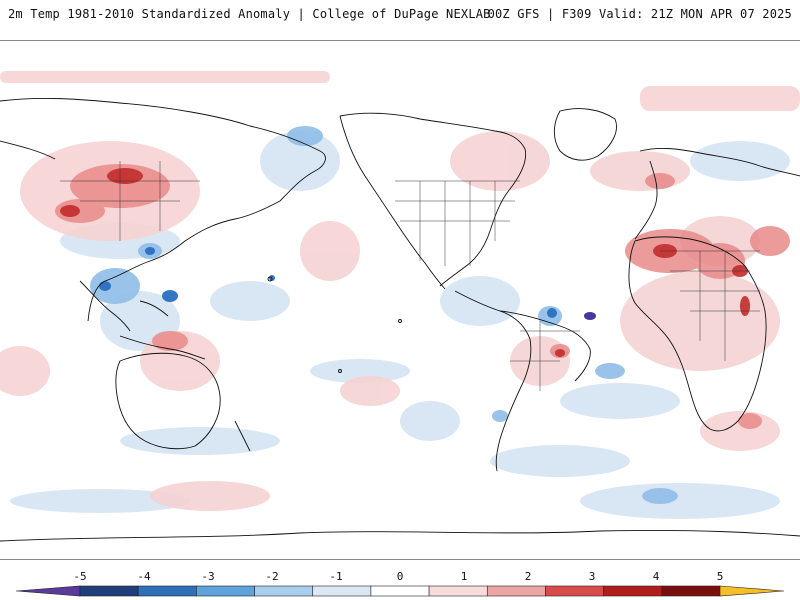 Image resolution: width=800 pixels, height=600 pixels. What do you see at coordinates (528, 576) in the screenshot?
I see `colorbar-tick-label: 2` at bounding box center [528, 576].